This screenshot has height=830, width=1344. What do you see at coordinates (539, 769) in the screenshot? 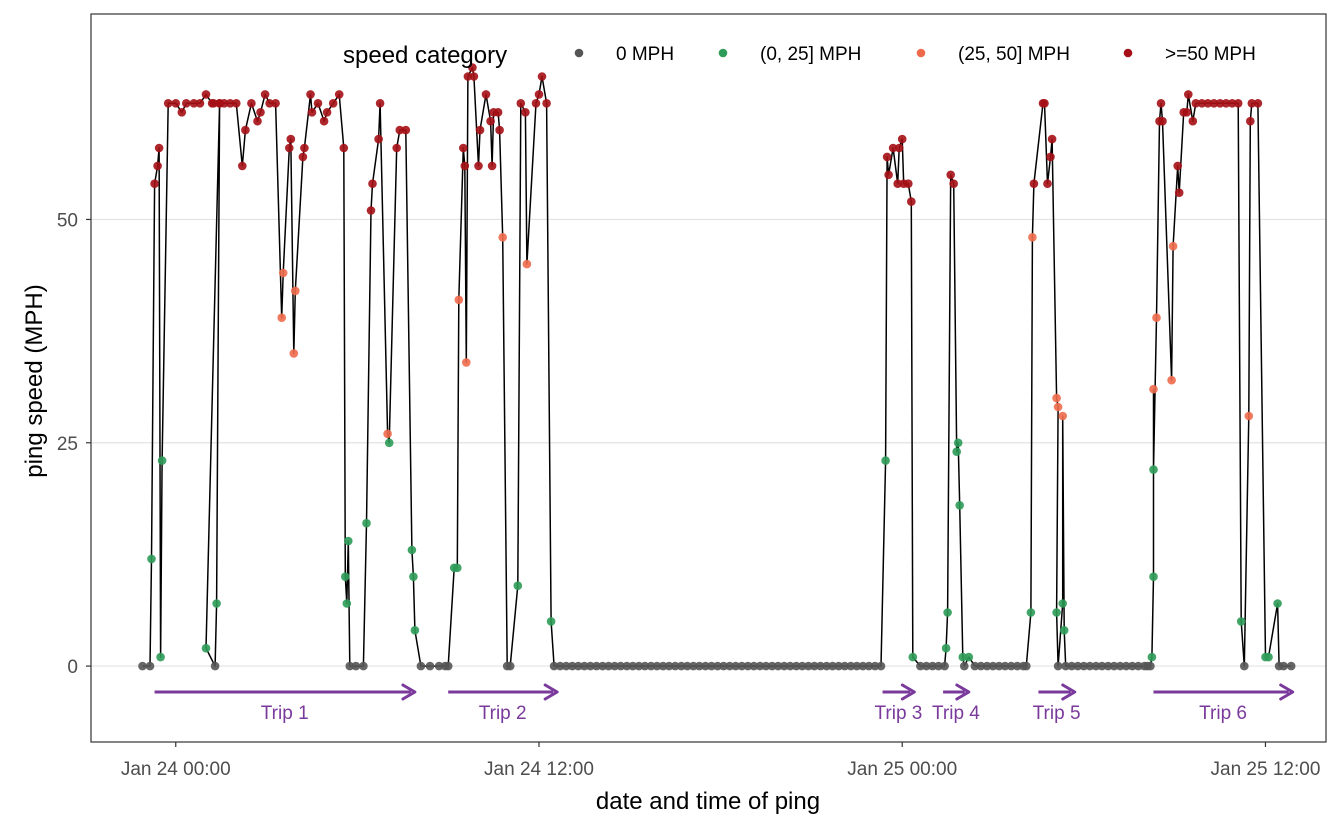
I see `x-tick-label-1: Jan 24 12:00` at bounding box center [539, 769].